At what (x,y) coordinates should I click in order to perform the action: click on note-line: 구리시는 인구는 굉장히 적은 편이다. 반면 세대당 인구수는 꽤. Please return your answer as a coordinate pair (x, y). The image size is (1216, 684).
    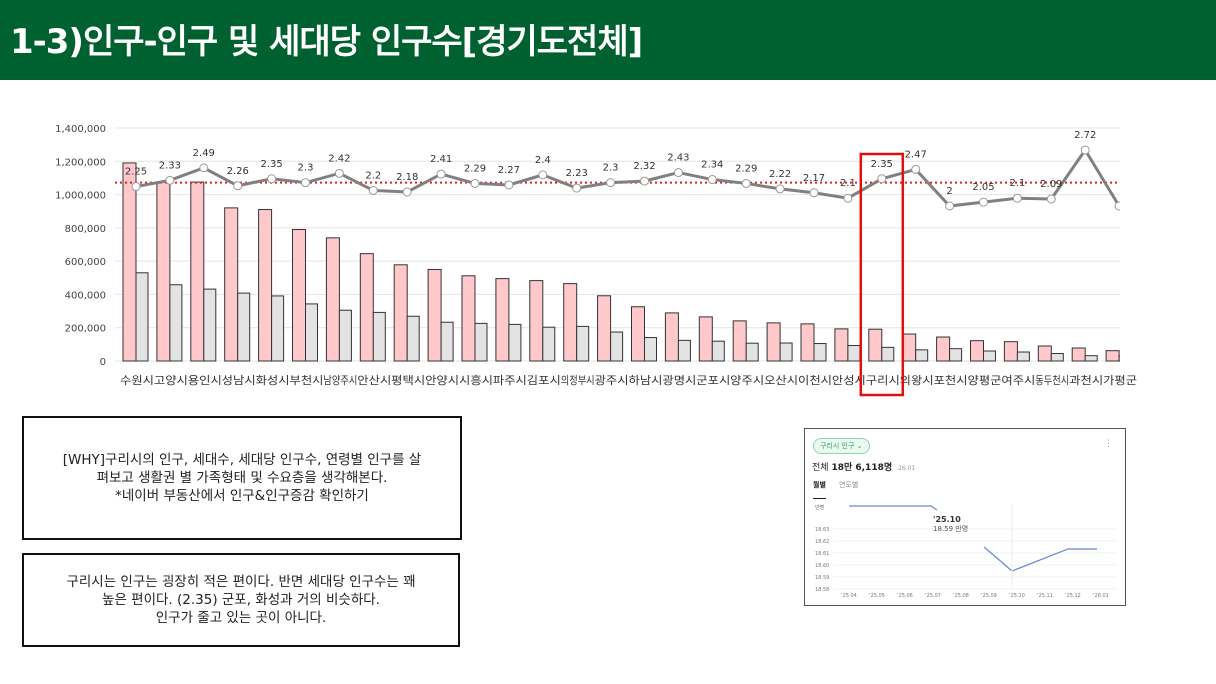
    Looking at the image, I should click on (241, 582).